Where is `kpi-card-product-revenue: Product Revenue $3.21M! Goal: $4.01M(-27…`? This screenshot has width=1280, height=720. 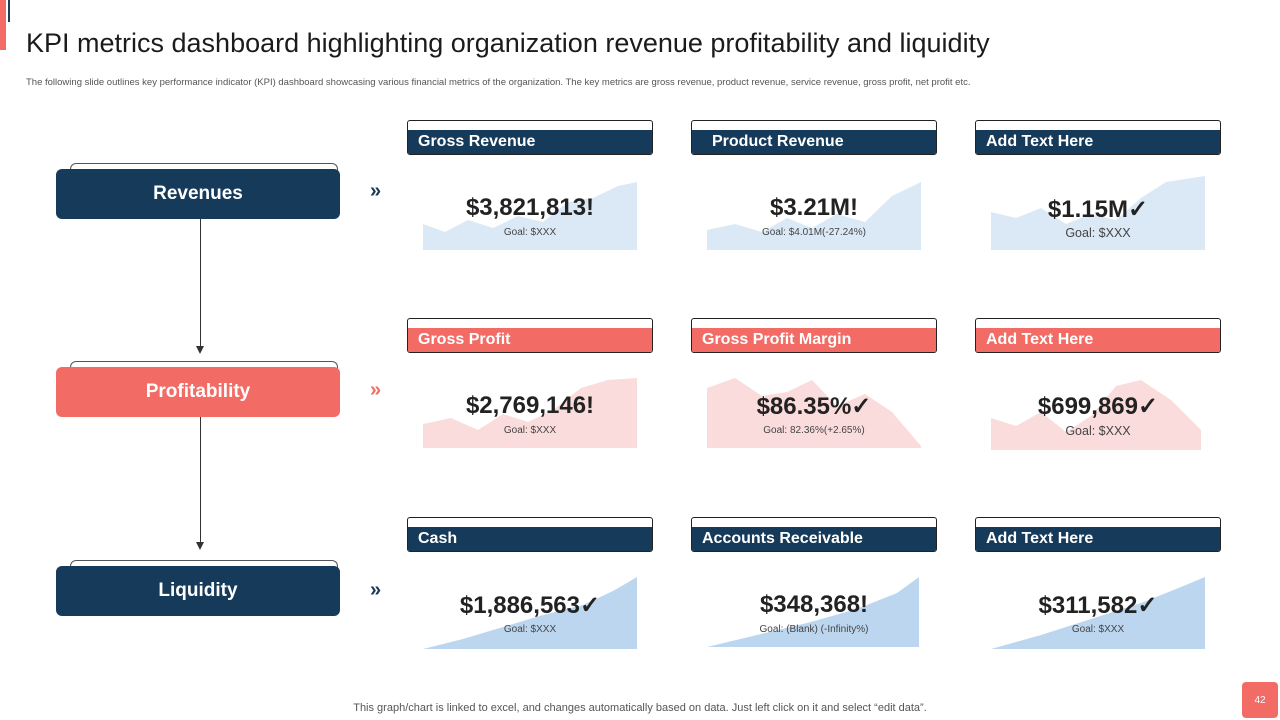 kpi-card-product-revenue: Product Revenue $3.21M! Goal: $4.01M(-27… is located at coordinates (814, 188).